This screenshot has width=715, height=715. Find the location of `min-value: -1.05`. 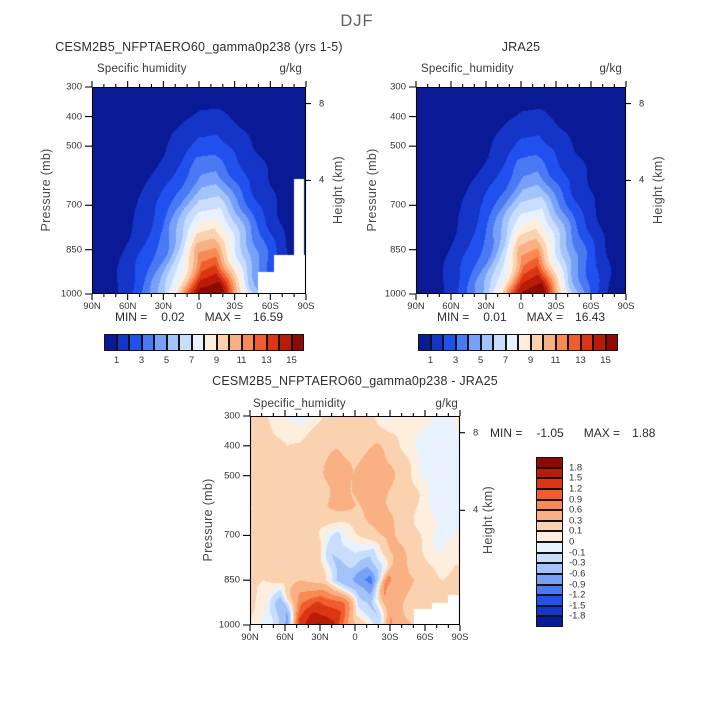

min-value: -1.05 is located at coordinates (550, 433).